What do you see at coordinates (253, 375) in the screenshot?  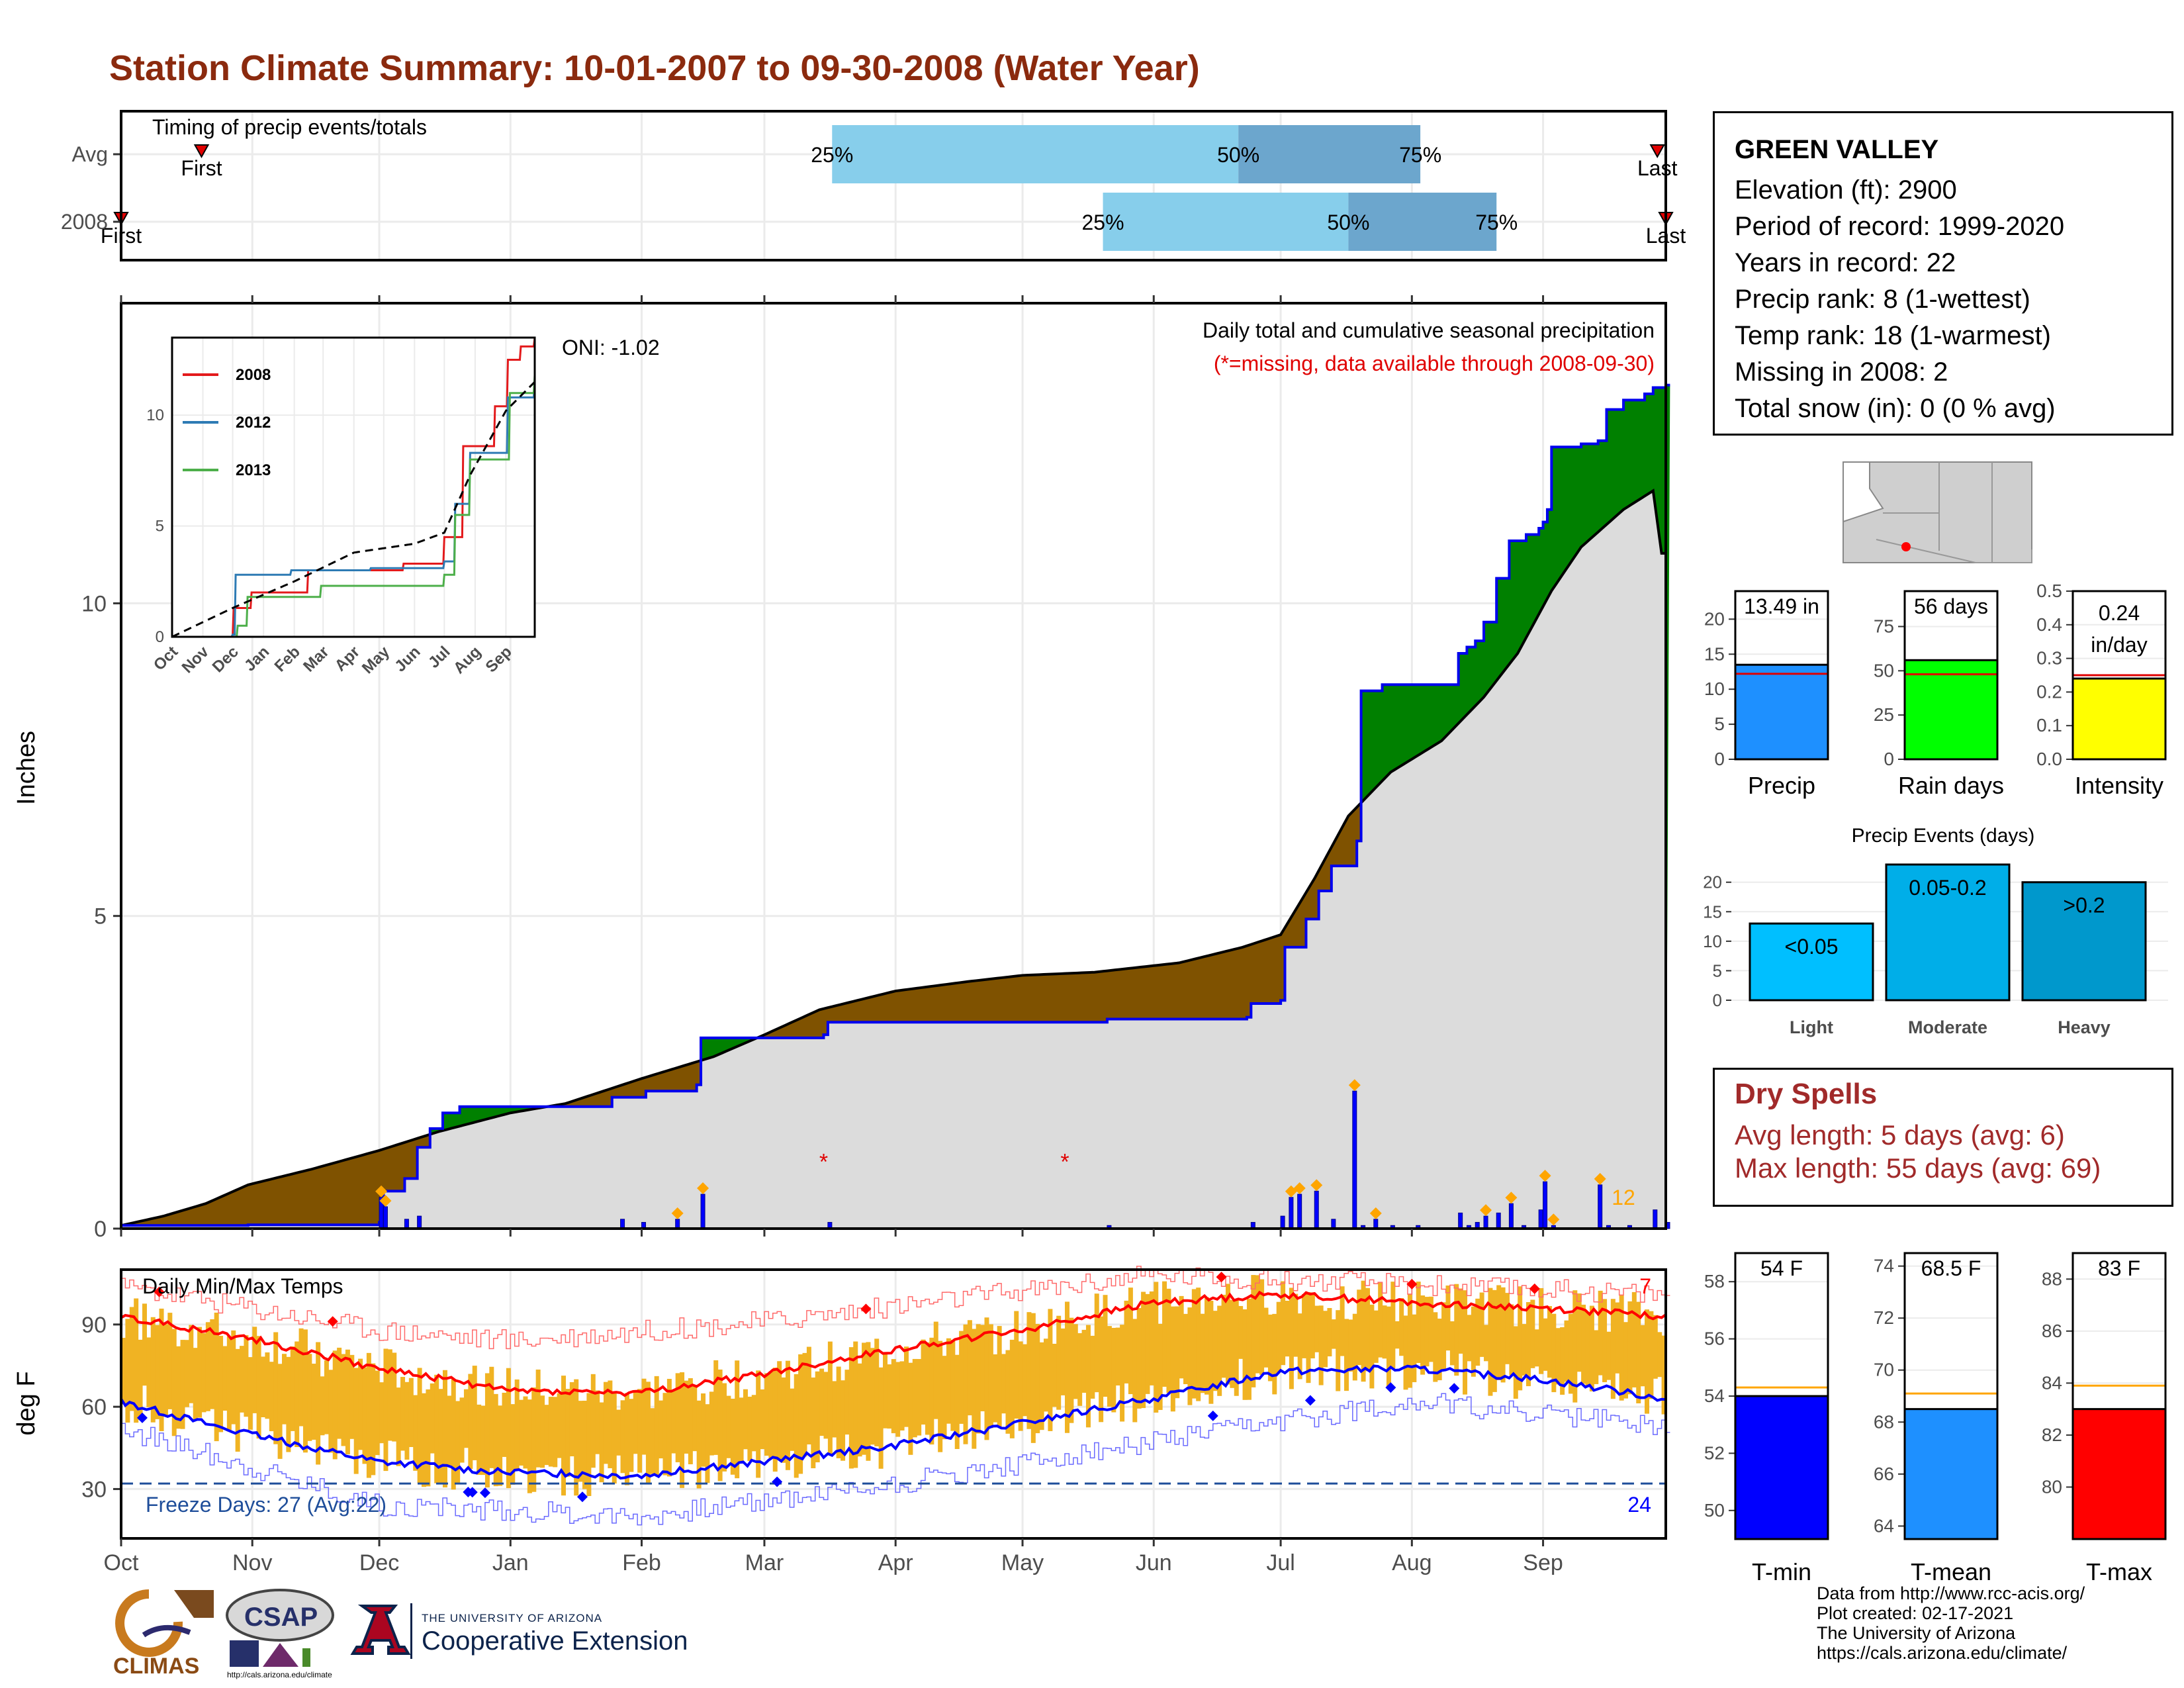 I see `inset-legend-label-2008: 2008` at bounding box center [253, 375].